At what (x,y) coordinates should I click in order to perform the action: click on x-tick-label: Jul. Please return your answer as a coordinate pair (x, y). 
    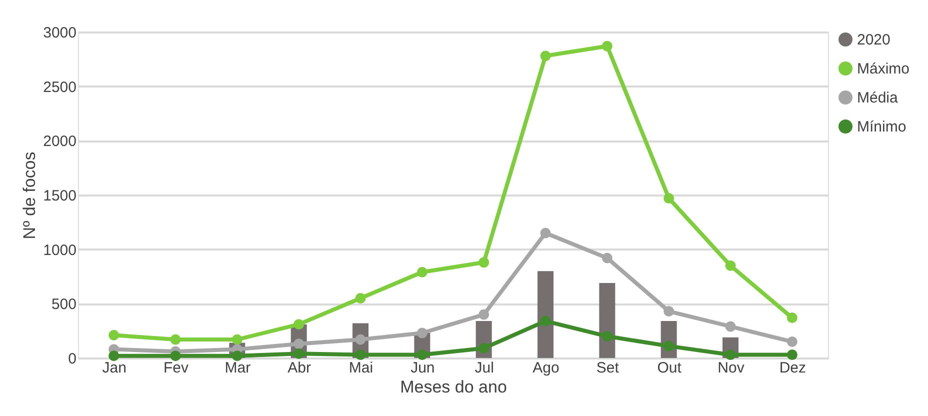
    Looking at the image, I should click on (484, 368).